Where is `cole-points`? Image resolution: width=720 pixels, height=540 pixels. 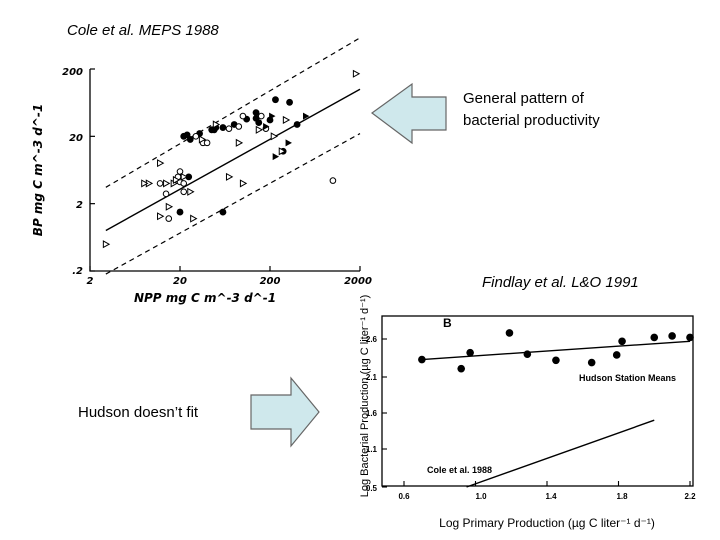 cole-points is located at coordinates (231, 159).